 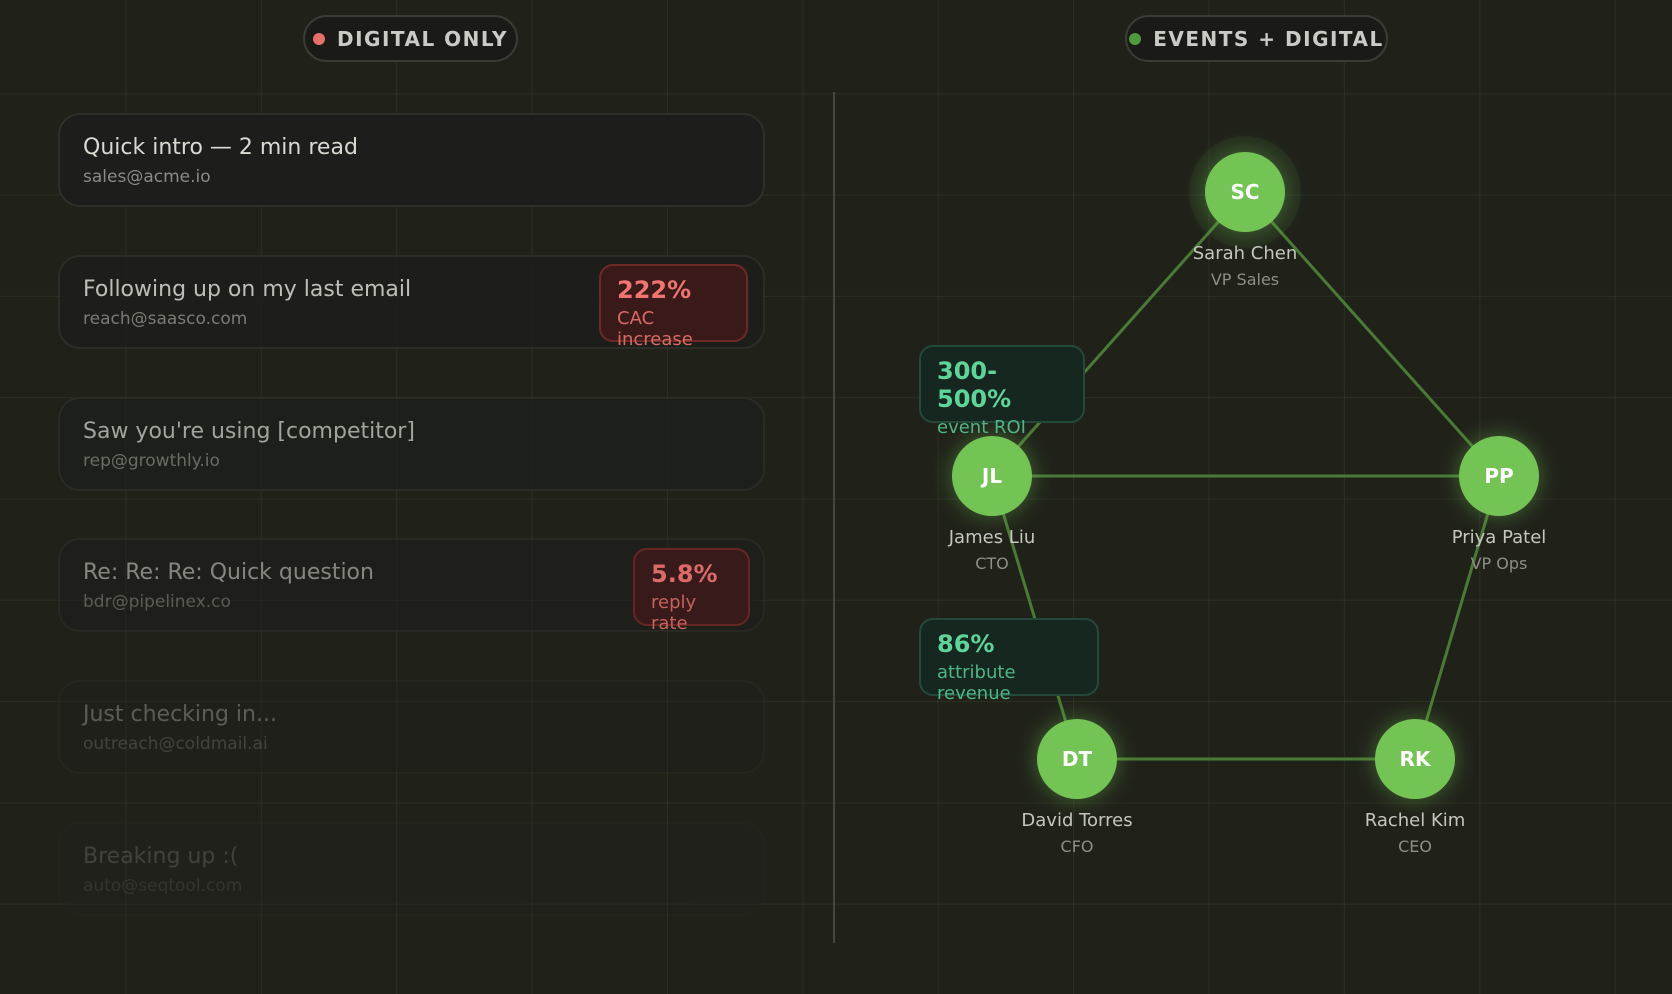 I want to click on email-subject: Saw you're using [competitor], so click(x=249, y=431).